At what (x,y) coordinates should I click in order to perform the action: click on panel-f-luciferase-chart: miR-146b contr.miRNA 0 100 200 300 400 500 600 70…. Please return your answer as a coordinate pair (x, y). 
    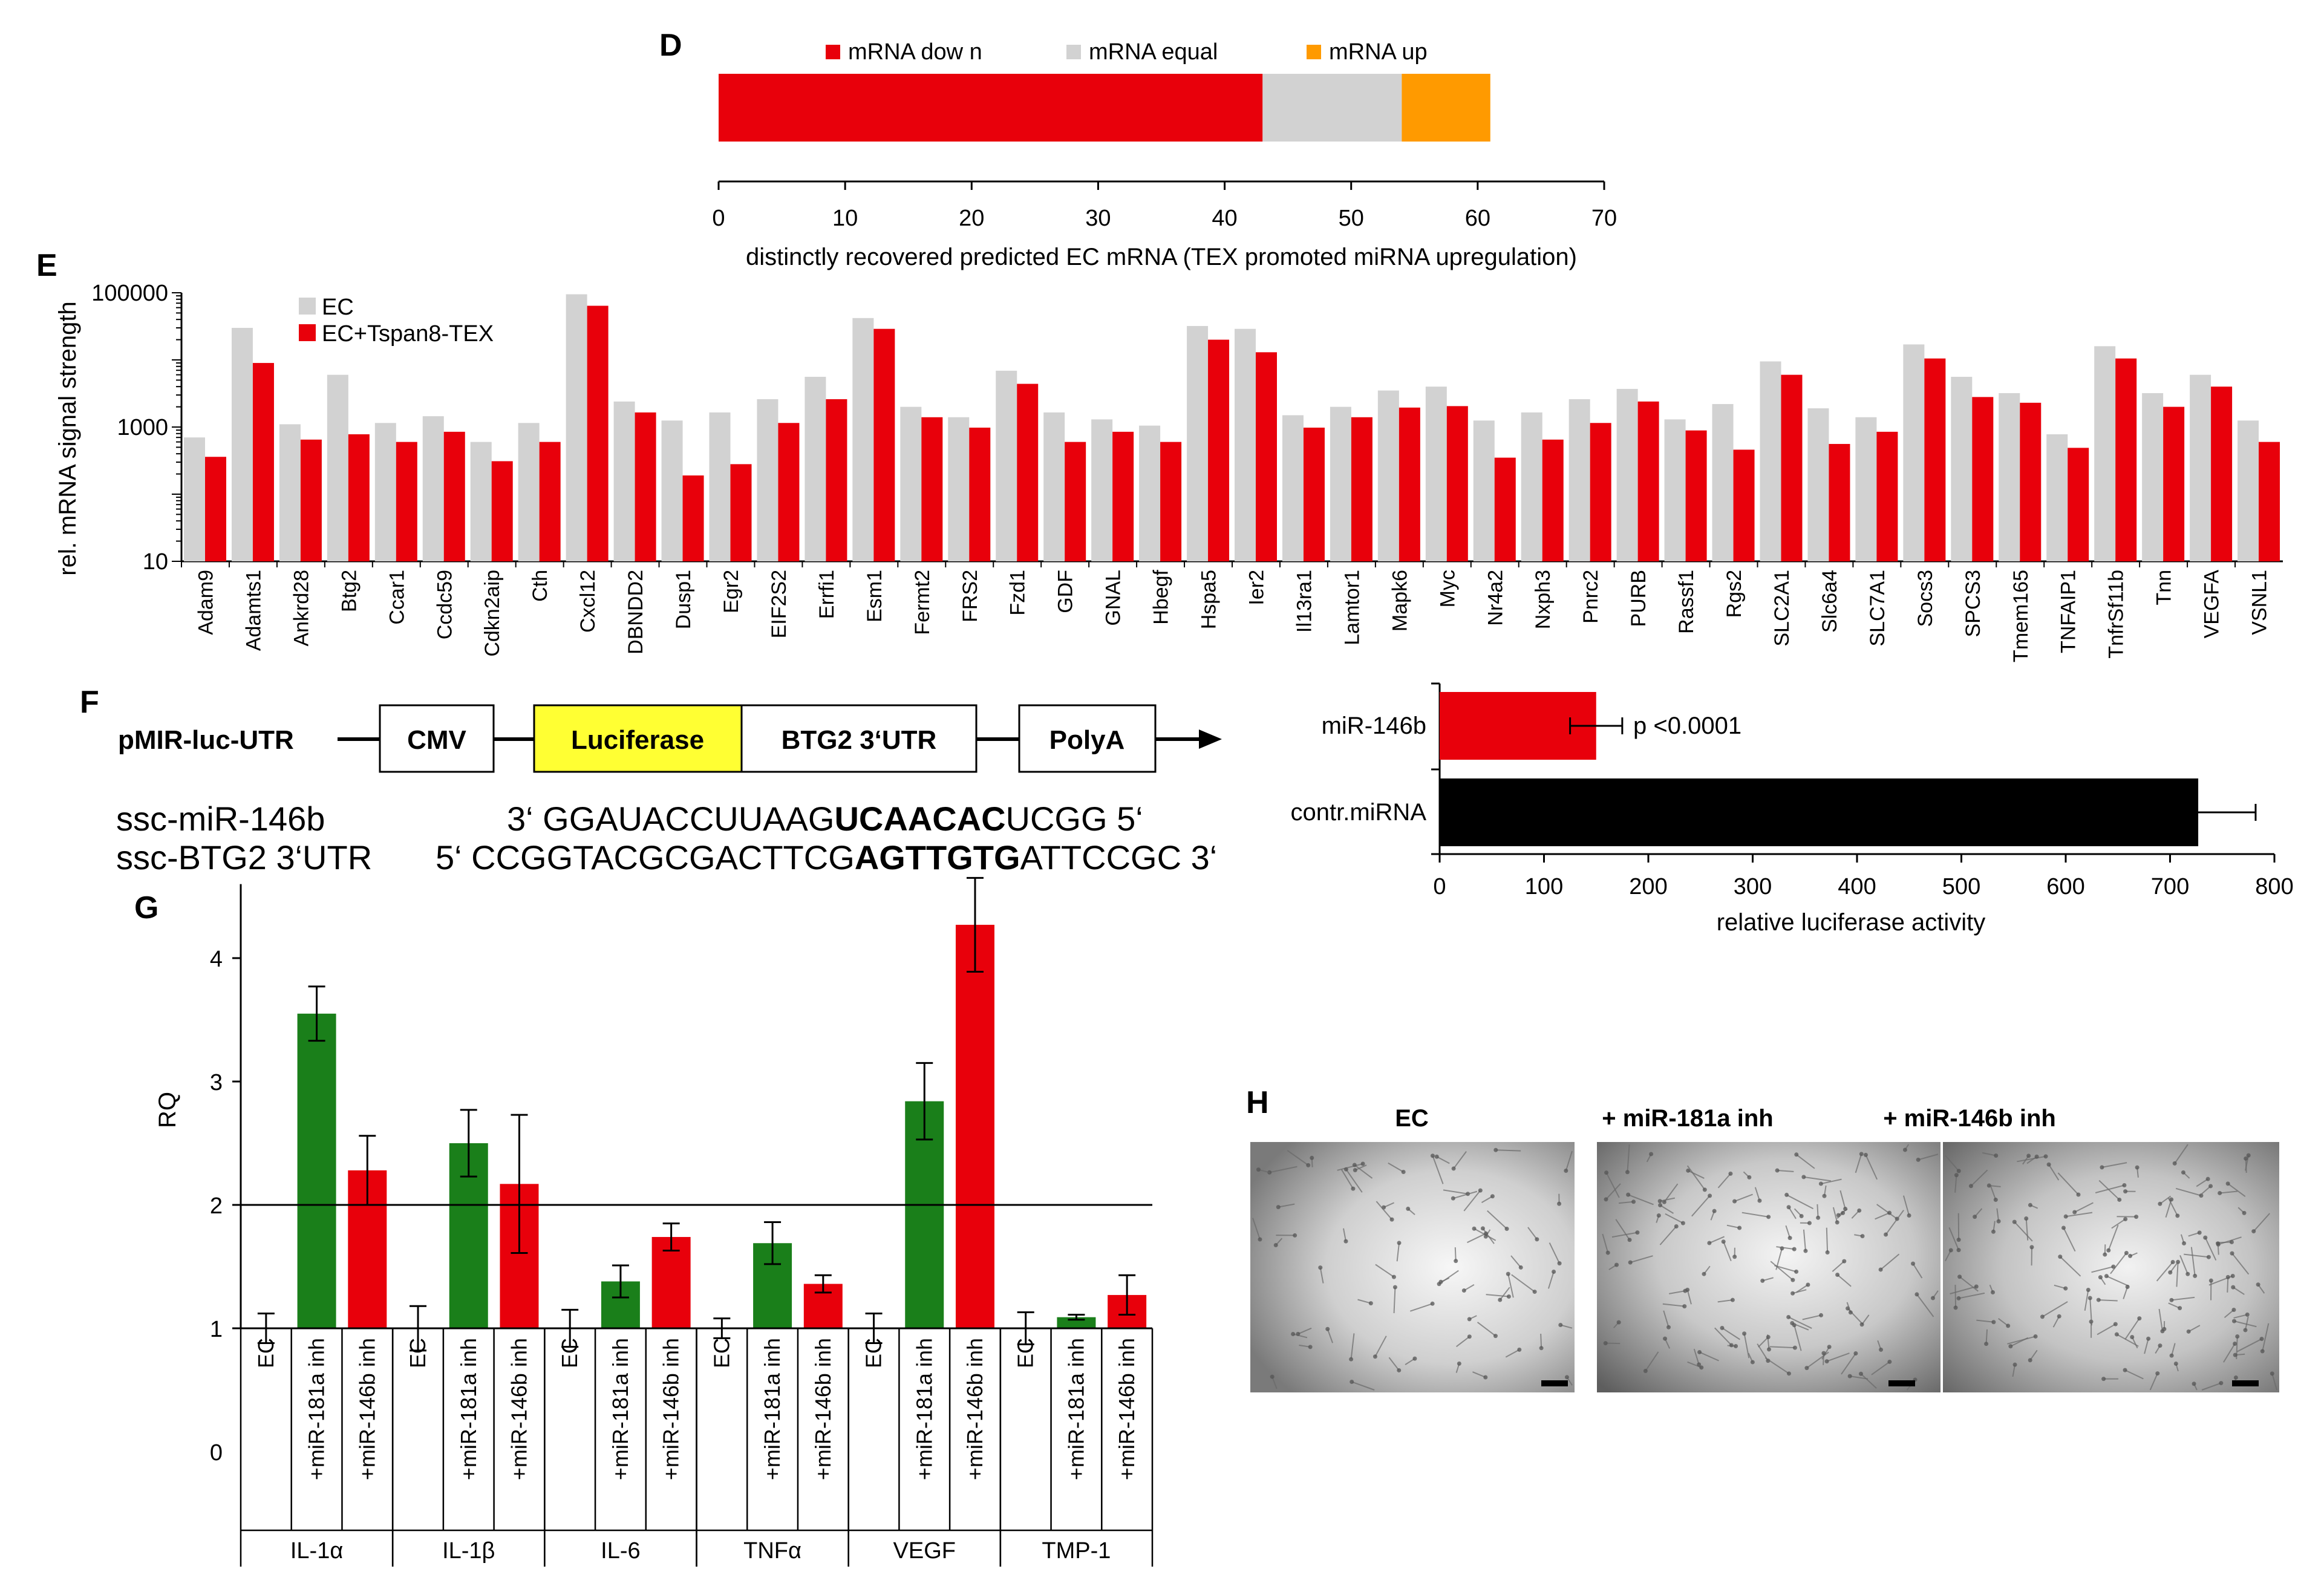
    Looking at the image, I should click on (1793, 790).